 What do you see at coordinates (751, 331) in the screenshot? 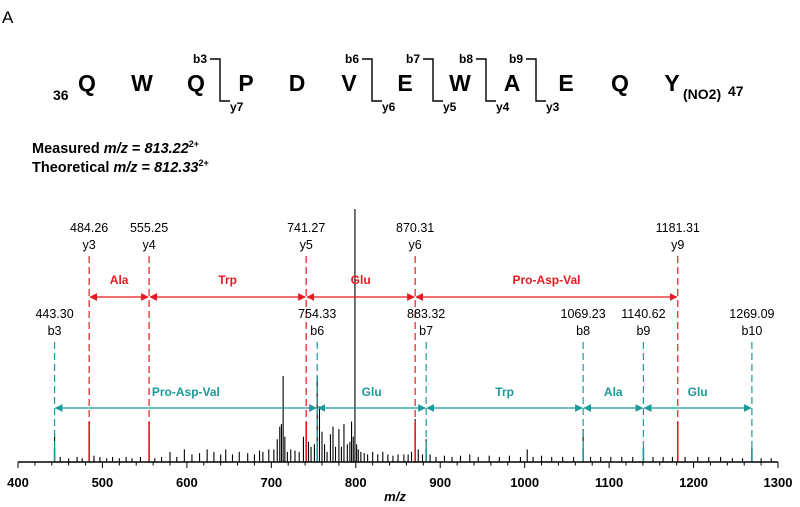
I see `b-ion-name-label: b10` at bounding box center [751, 331].